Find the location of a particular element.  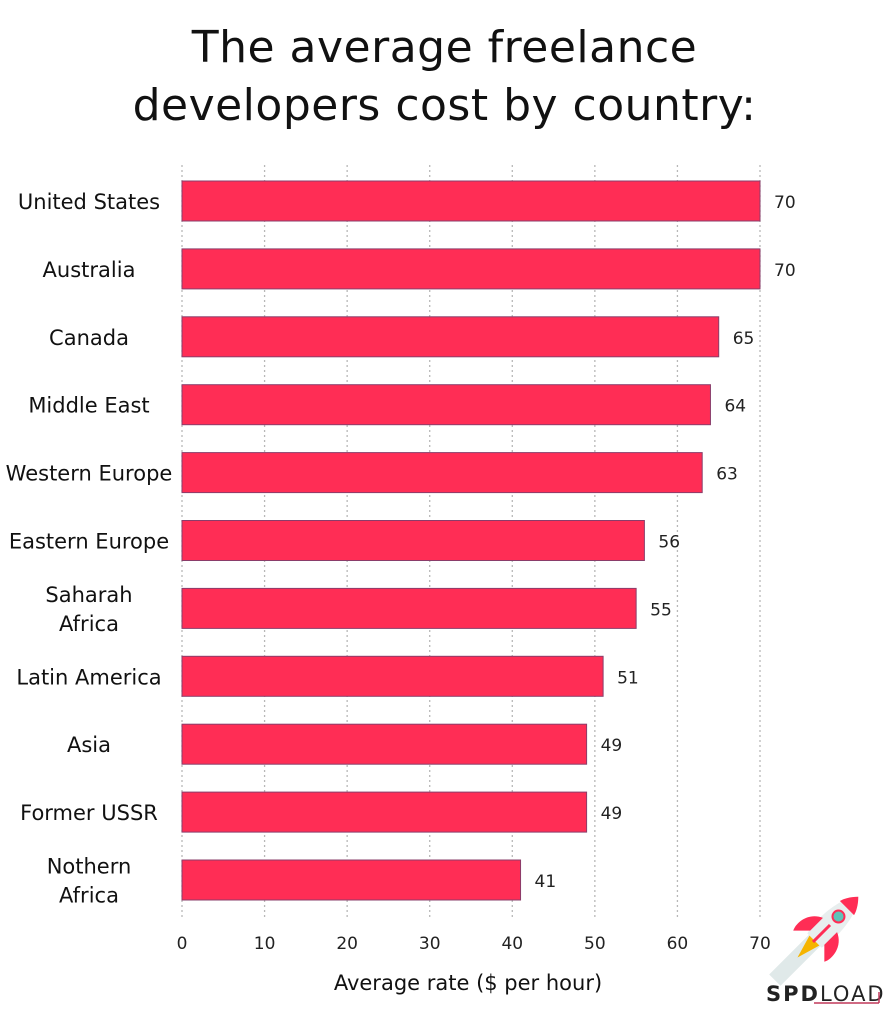

category-label: Latin America is located at coordinates (88, 677).